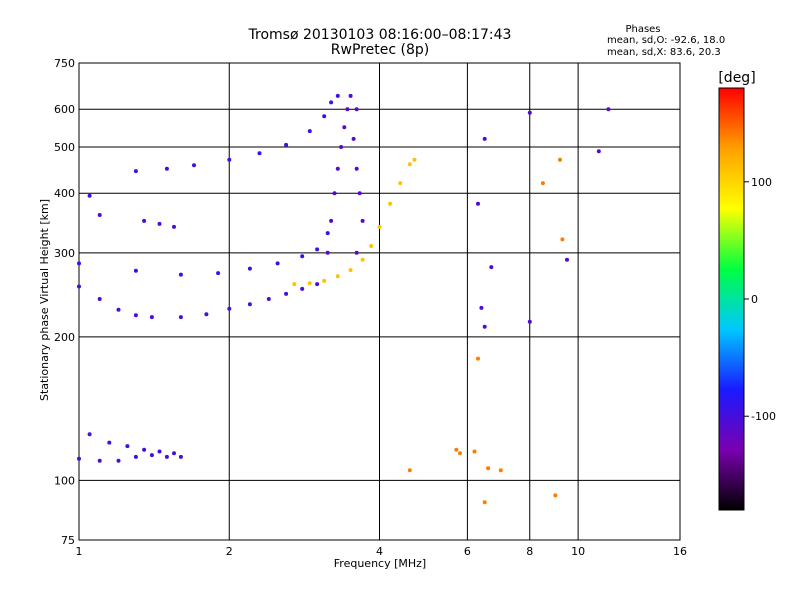  Describe the element at coordinates (229, 551) in the screenshot. I see `x-tick-label: 2` at that location.